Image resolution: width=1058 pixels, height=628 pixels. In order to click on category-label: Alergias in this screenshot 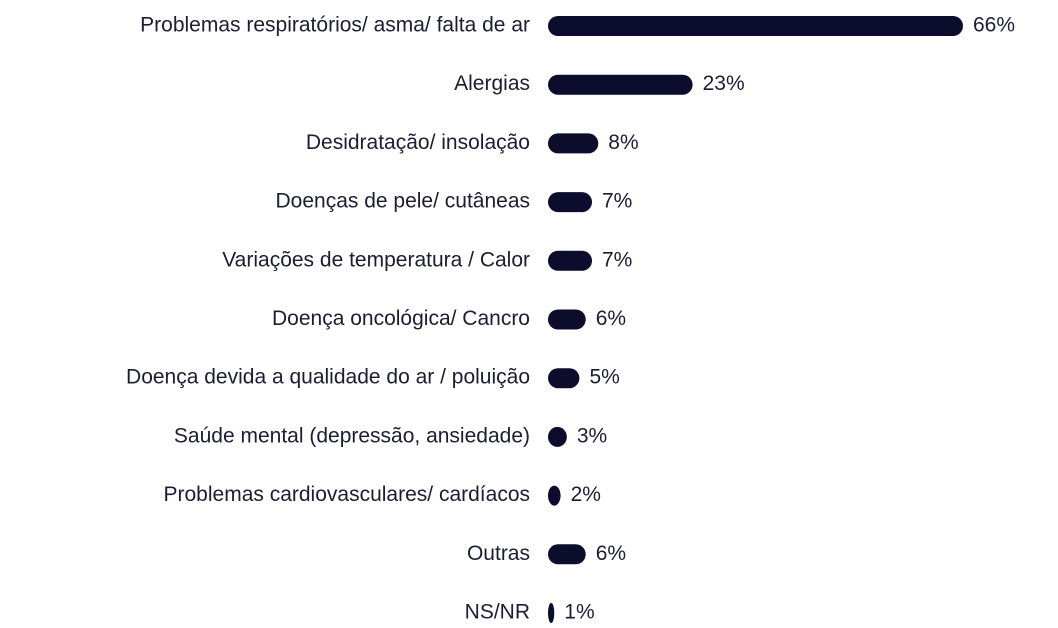, I will do `click(492, 83)`.